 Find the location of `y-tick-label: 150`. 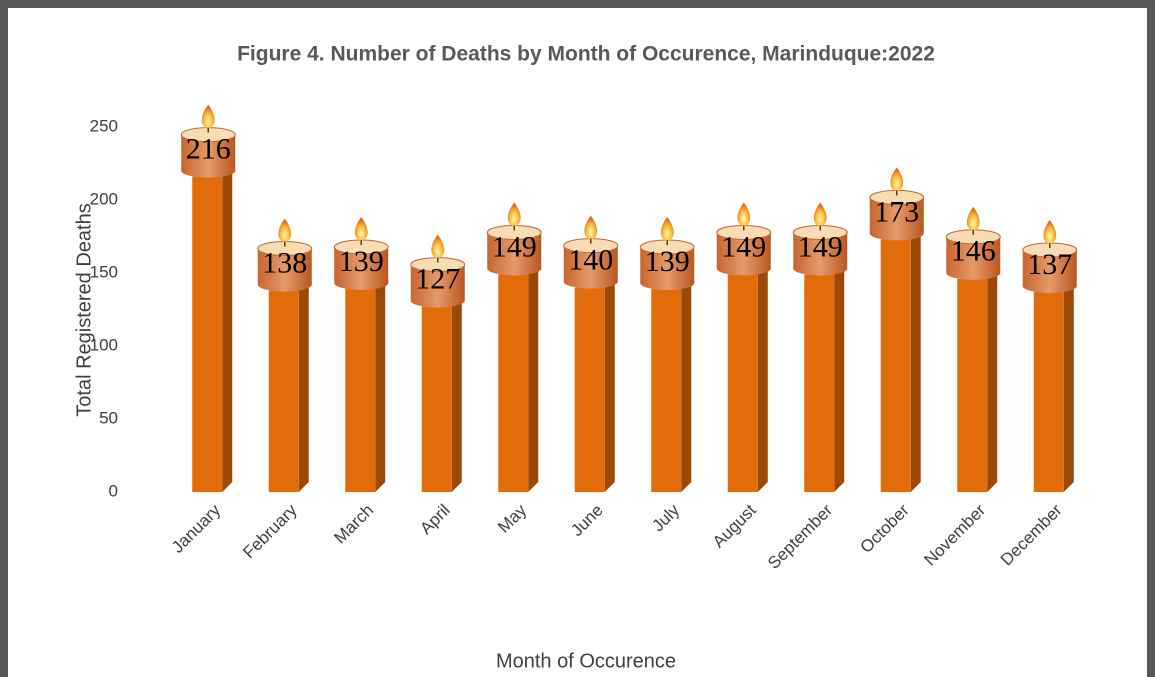

y-tick-label: 150 is located at coordinates (104, 271).